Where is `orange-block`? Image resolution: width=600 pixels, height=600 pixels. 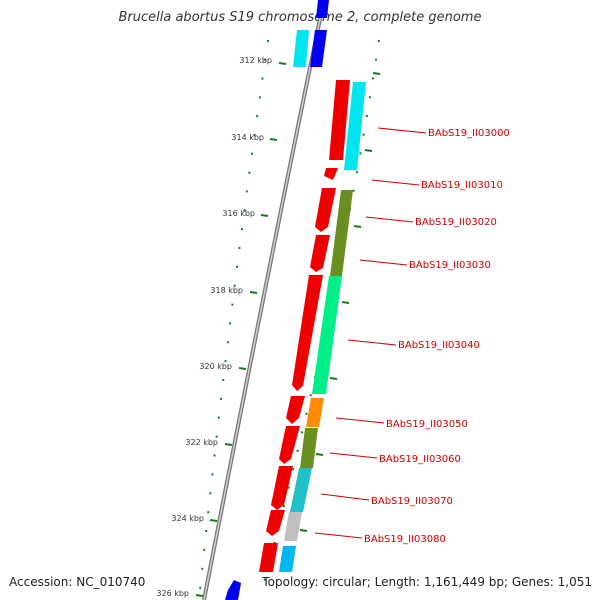
orange-block is located at coordinates (315, 412).